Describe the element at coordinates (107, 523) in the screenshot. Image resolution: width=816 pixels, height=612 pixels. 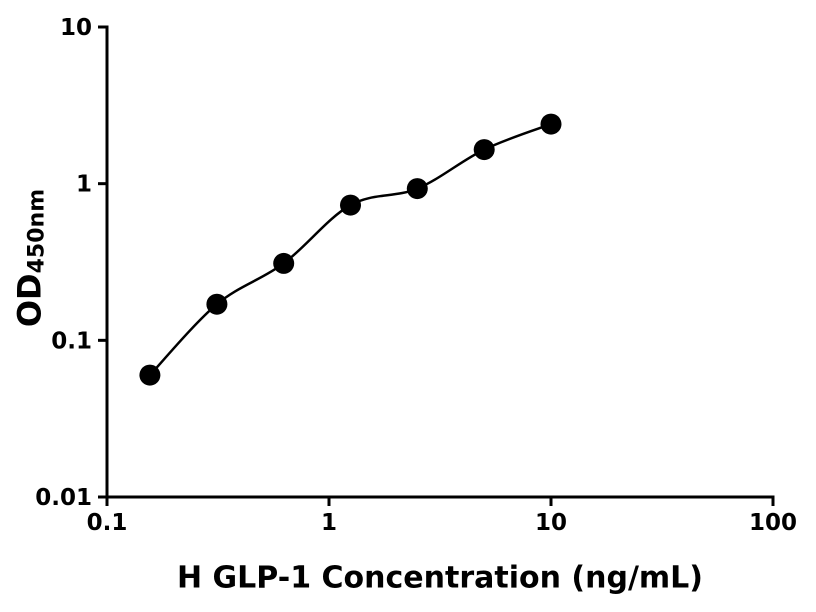
I see `x-tick-label: 0.1` at that location.